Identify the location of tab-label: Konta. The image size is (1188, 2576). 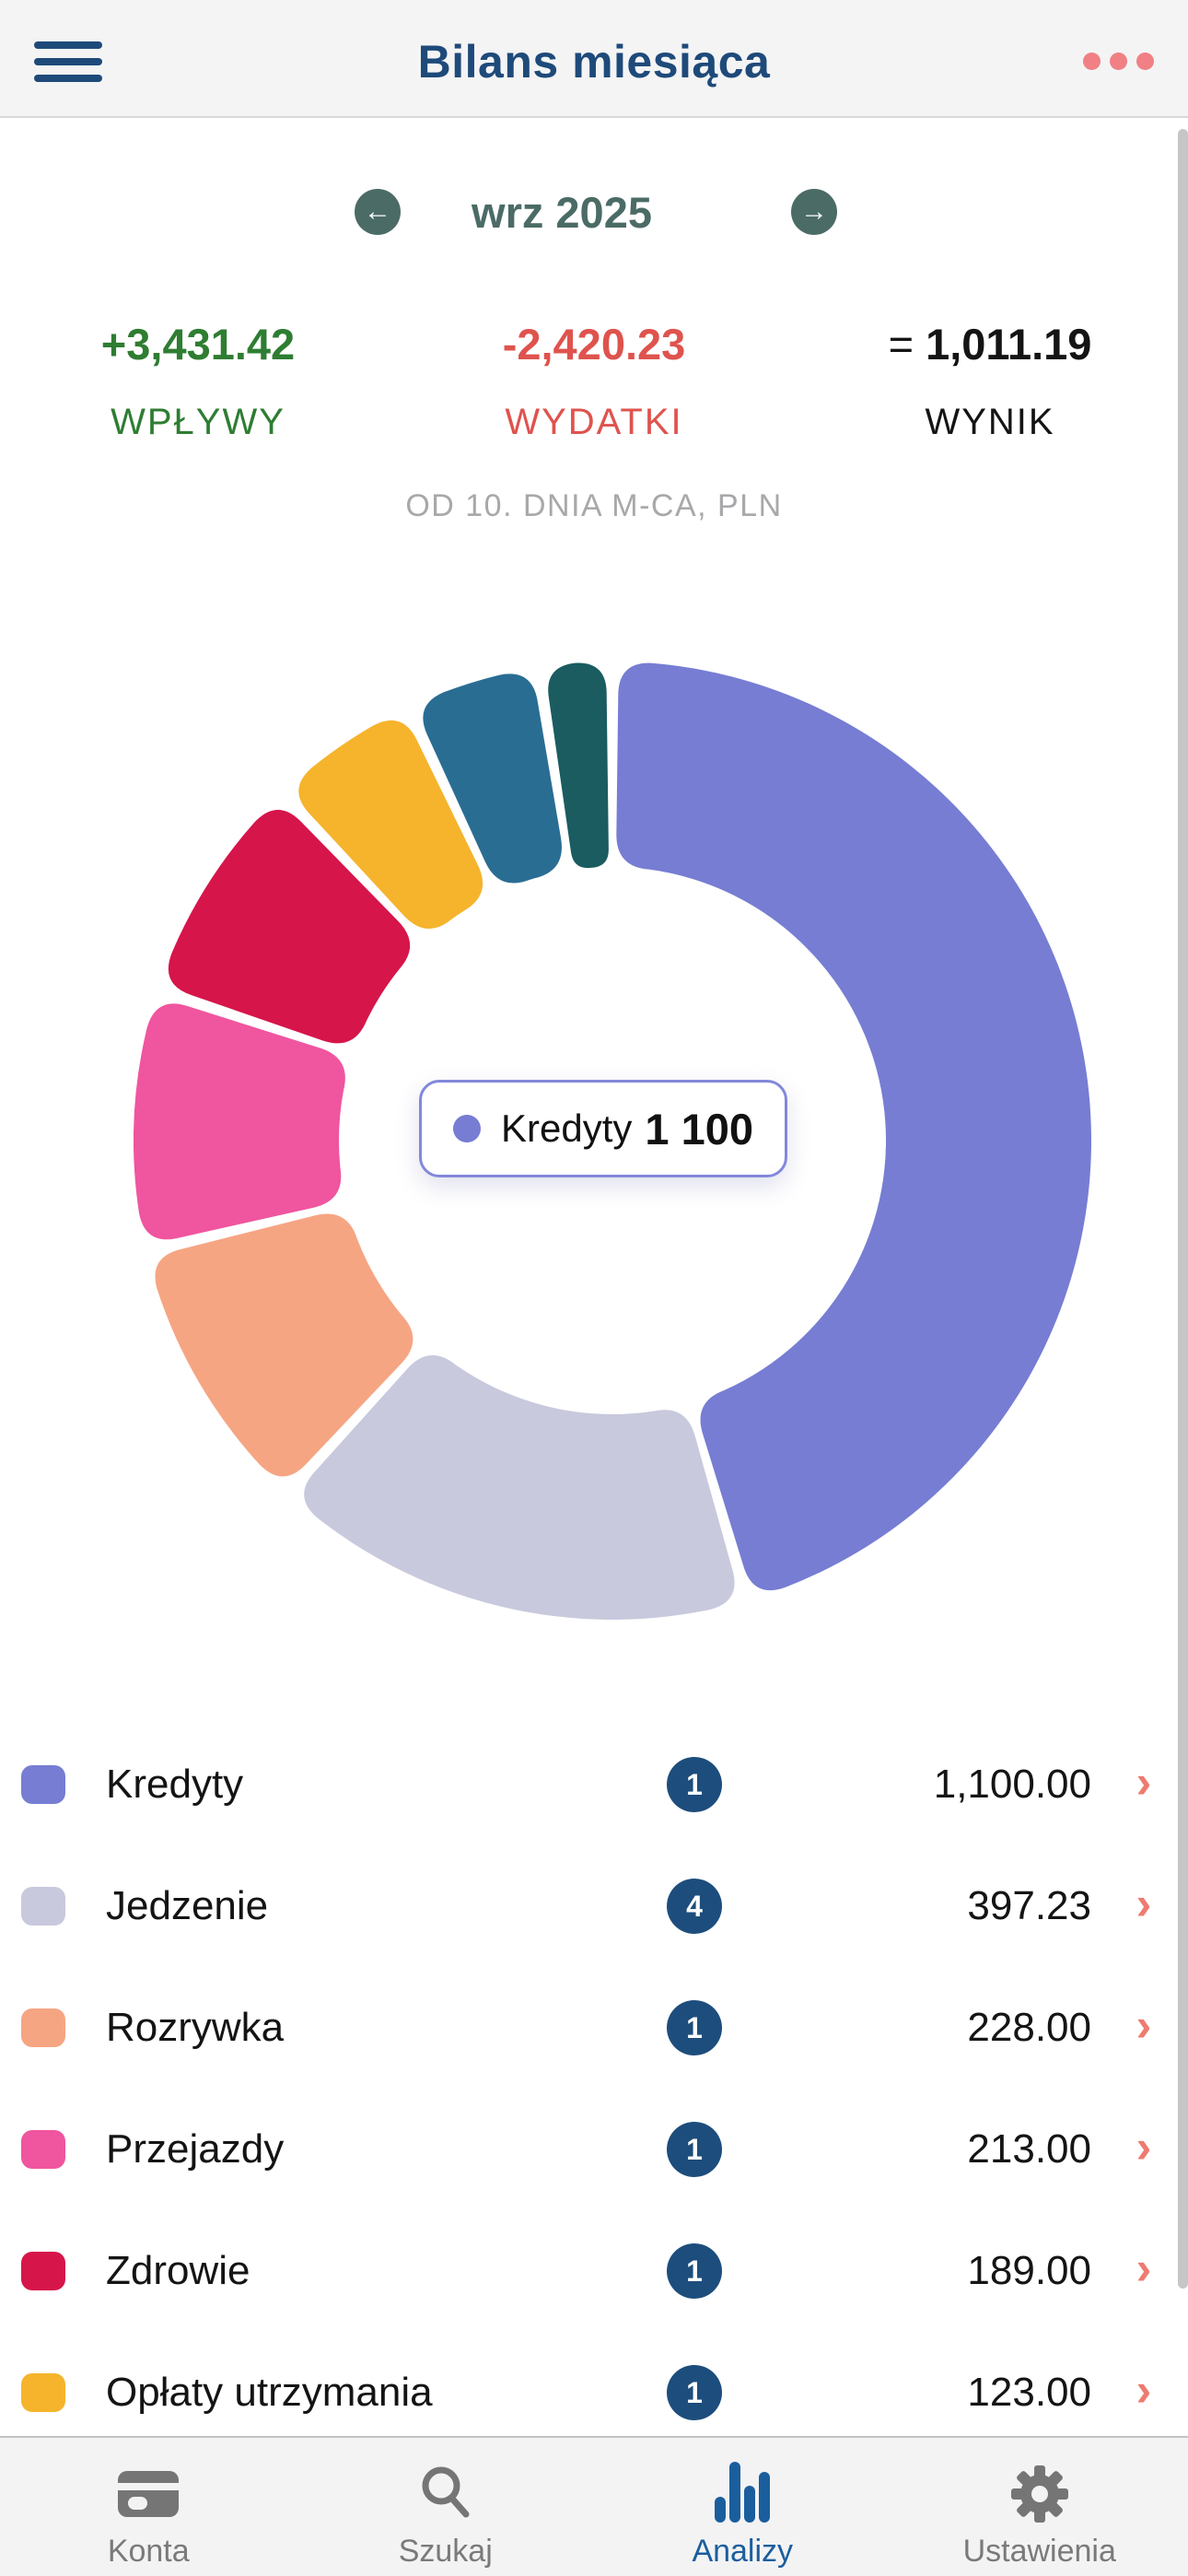
(148, 2551).